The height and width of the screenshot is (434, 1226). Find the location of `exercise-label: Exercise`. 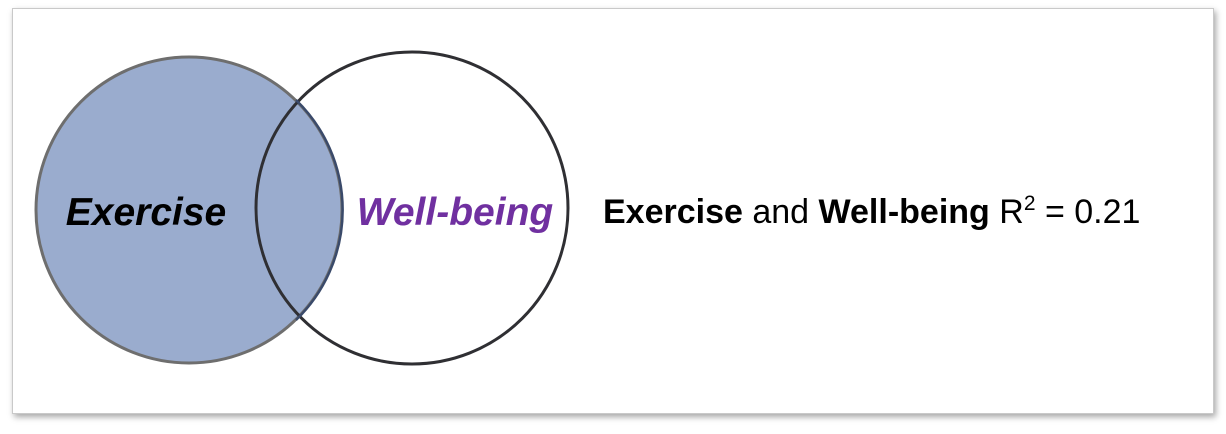

exercise-label: Exercise is located at coordinates (146, 212).